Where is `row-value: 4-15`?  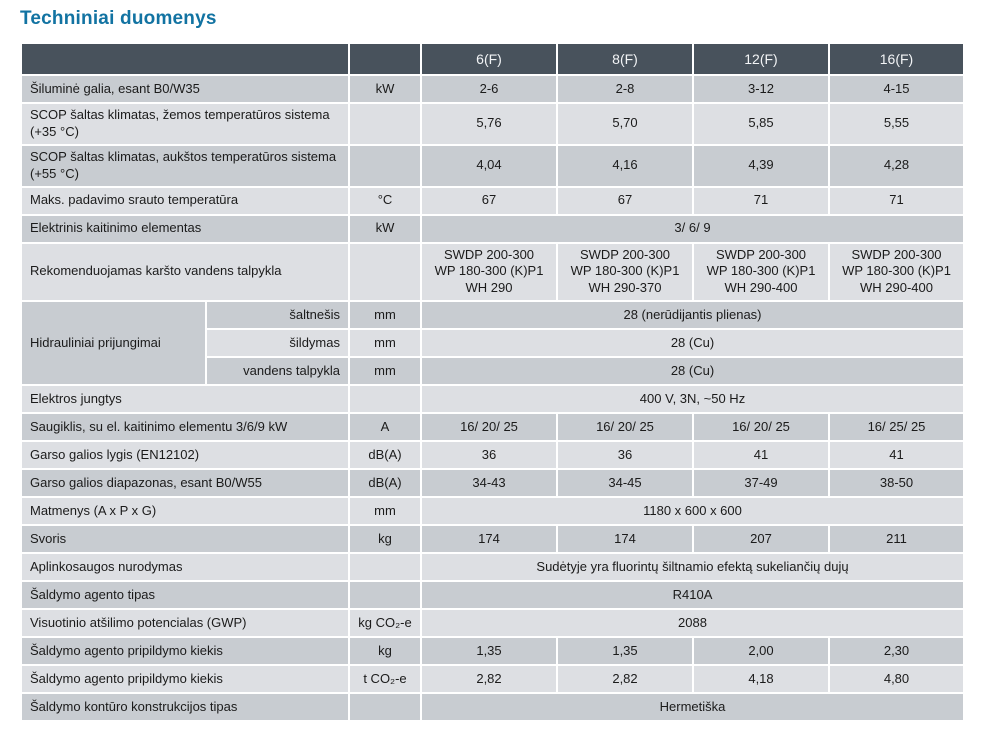
row-value: 4-15 is located at coordinates (896, 89).